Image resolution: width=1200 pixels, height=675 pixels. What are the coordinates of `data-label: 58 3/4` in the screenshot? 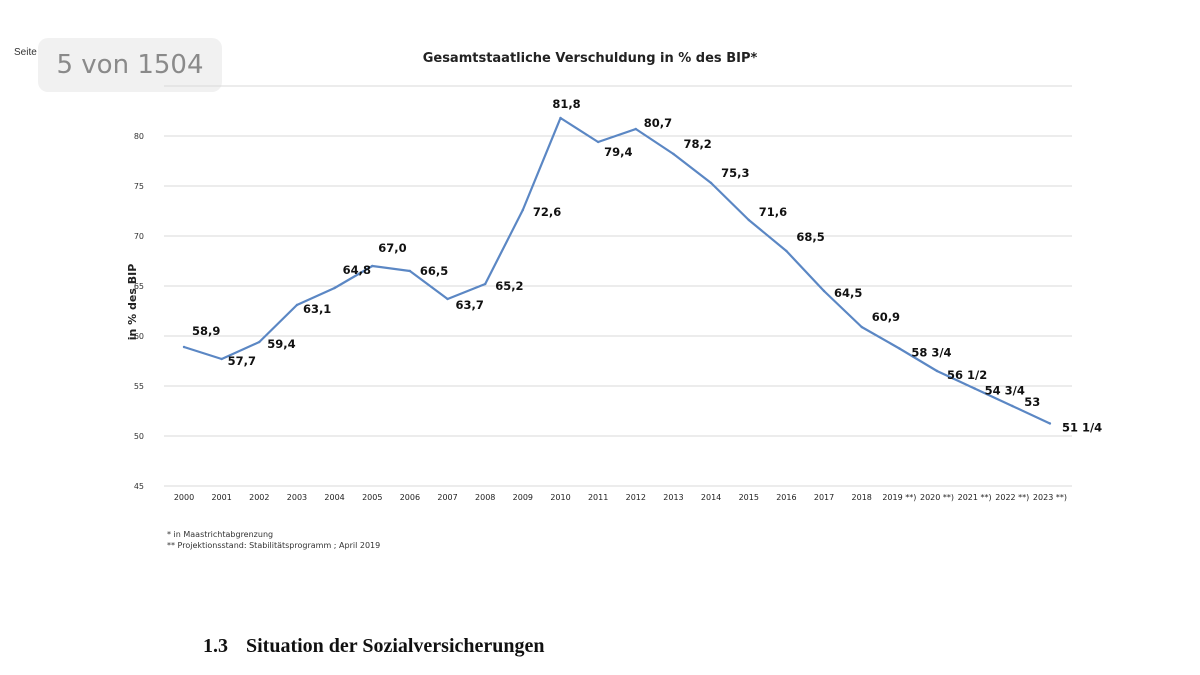 It's located at (931, 353).